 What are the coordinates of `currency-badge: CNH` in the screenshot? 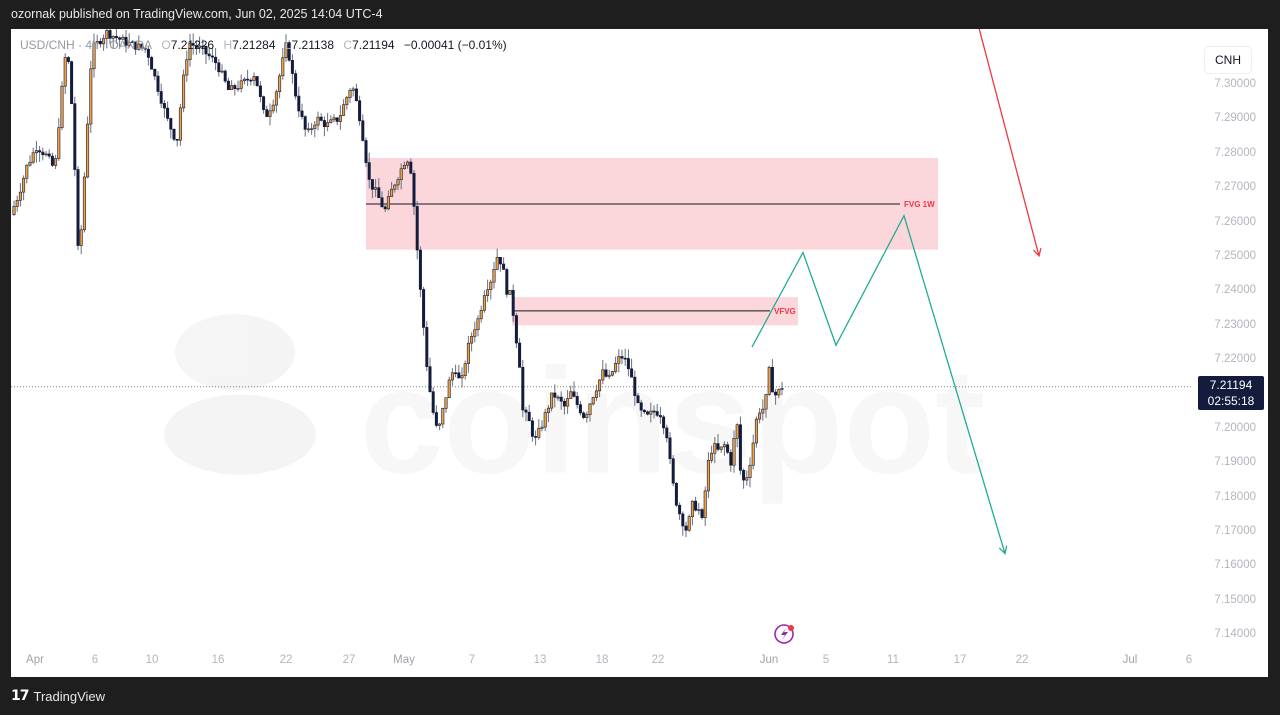 It's located at (1228, 60).